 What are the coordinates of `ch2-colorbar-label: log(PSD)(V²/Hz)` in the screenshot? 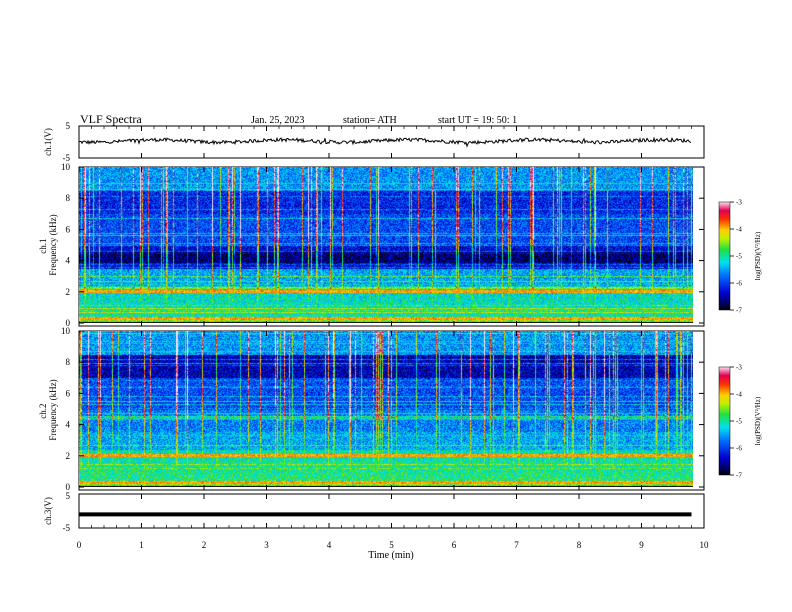 It's located at (758, 420).